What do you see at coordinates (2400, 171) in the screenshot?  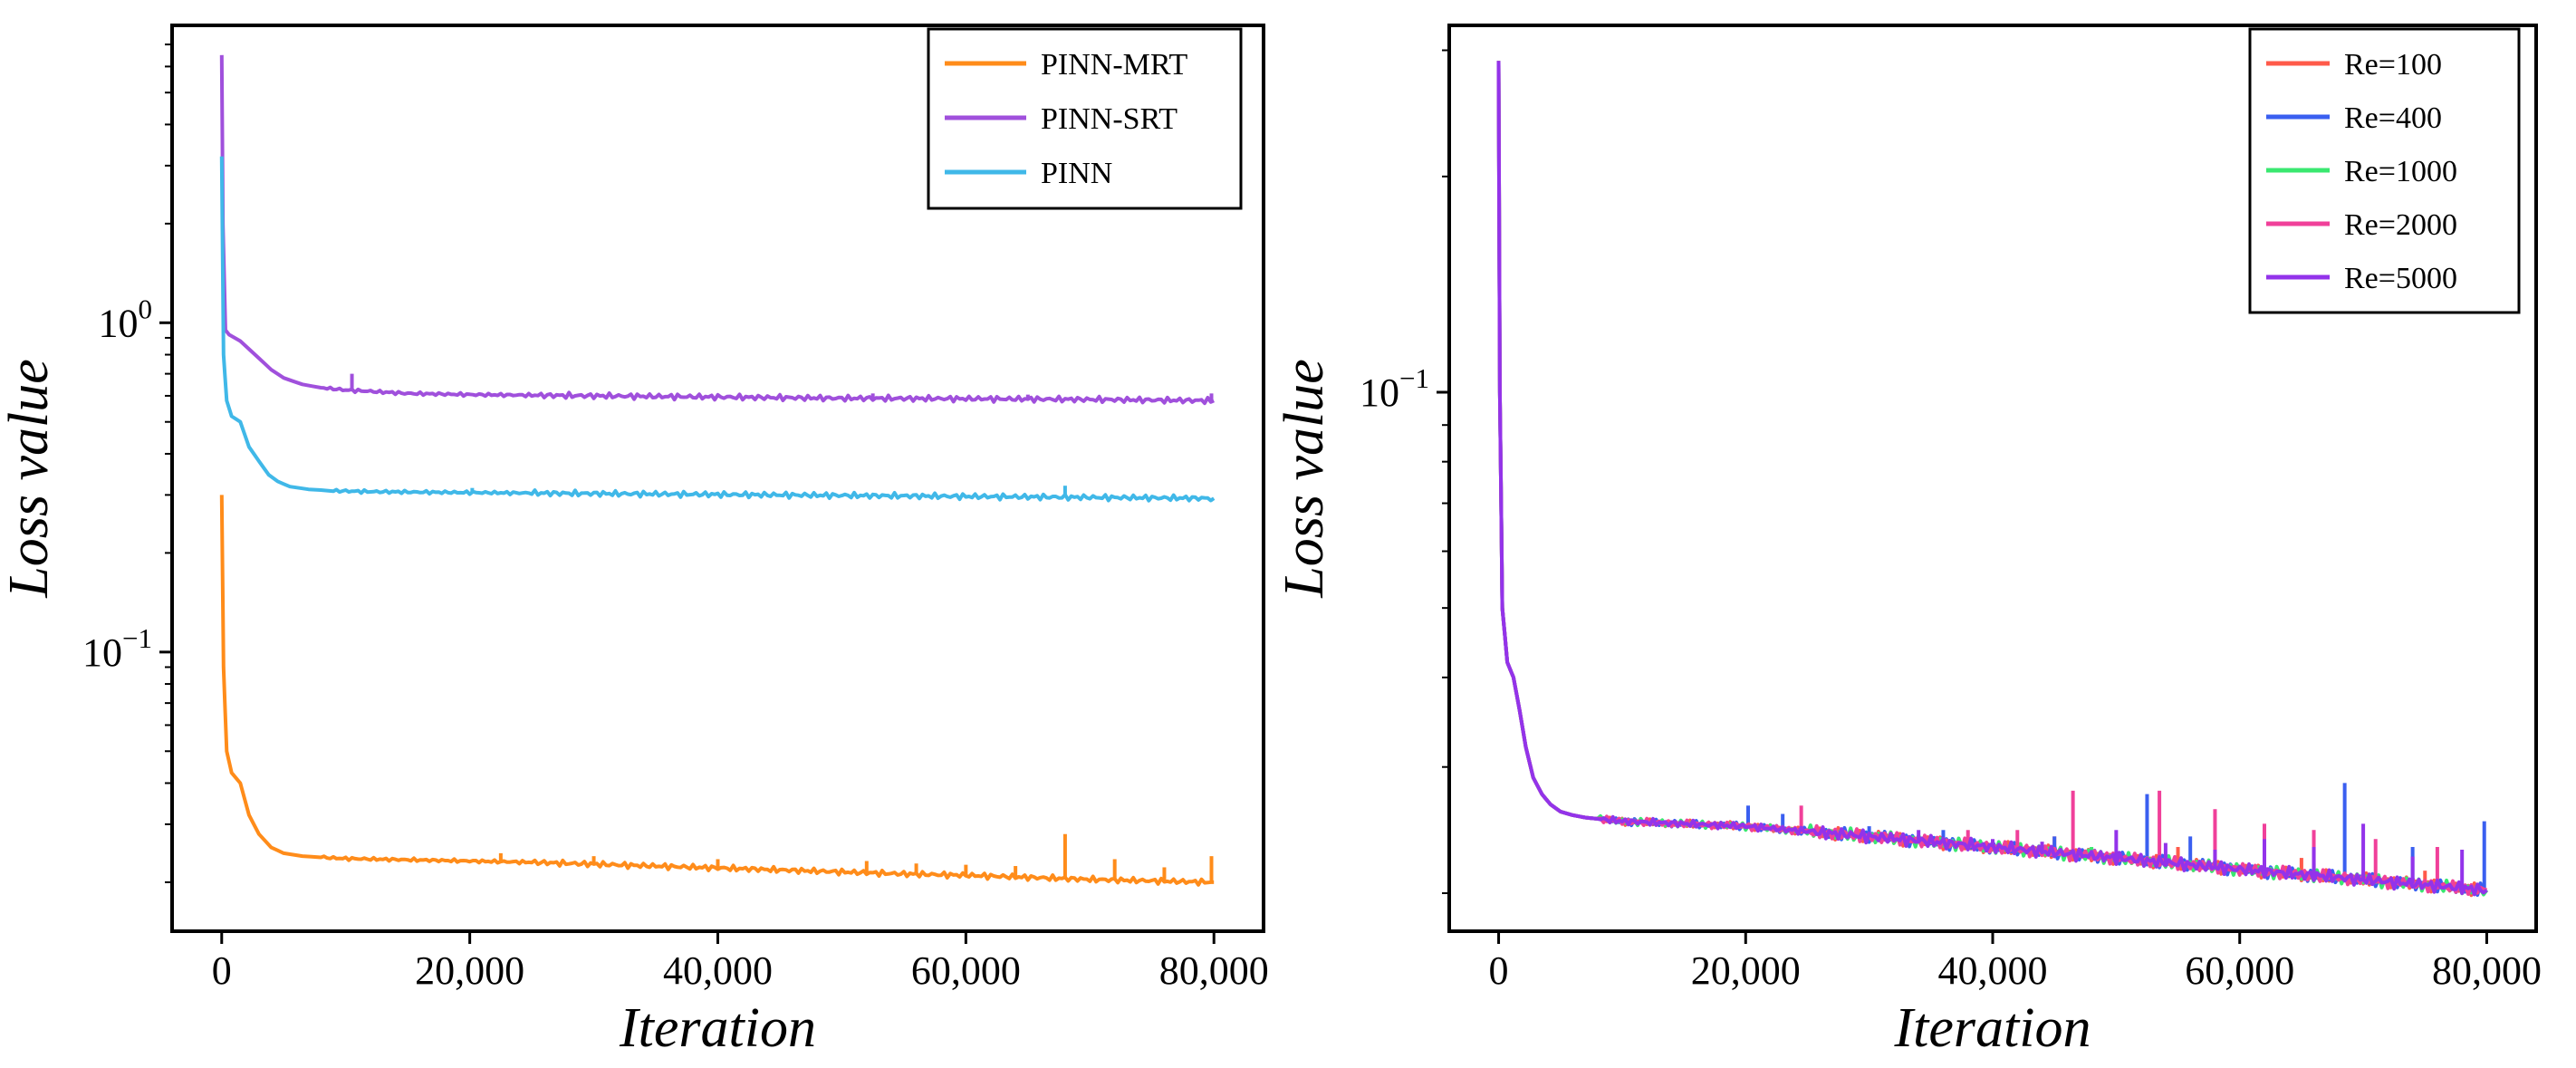 I see `legend-label-re-1000: Re=1000` at bounding box center [2400, 171].